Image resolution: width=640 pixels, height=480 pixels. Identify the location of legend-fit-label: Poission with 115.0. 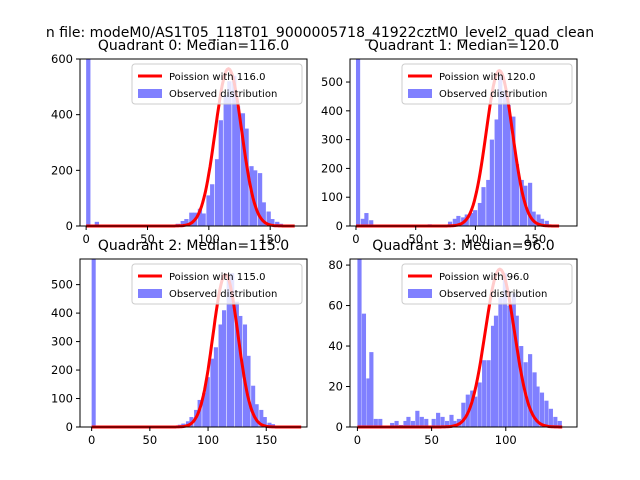
(217, 277).